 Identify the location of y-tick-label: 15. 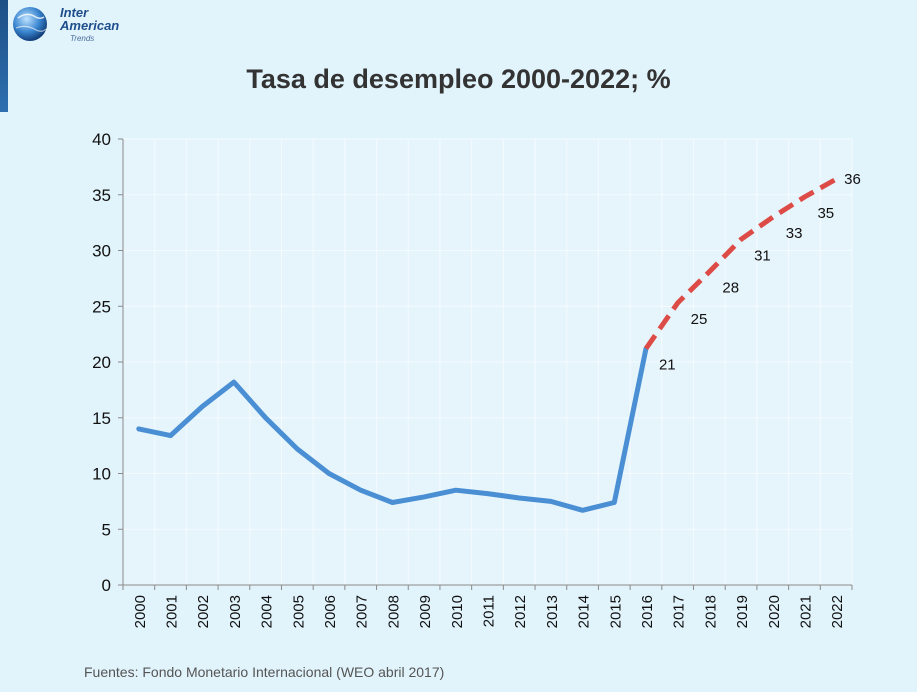
(101, 418).